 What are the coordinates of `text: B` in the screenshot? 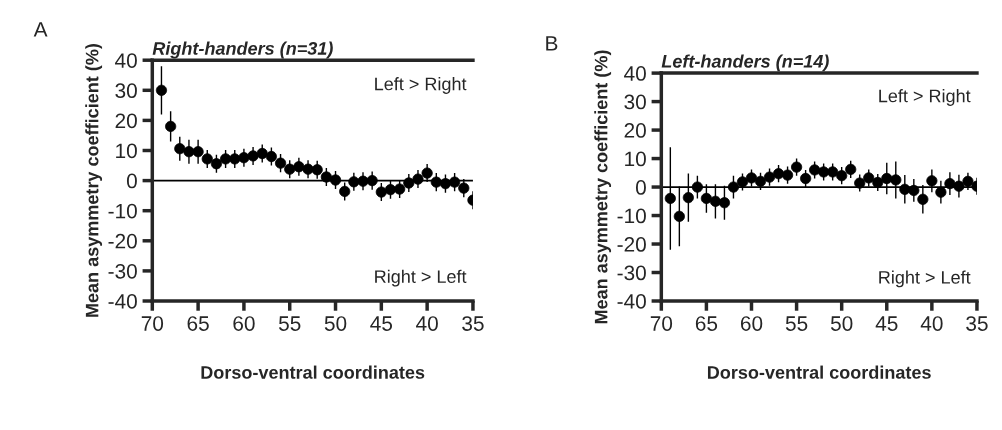 It's located at (552, 43).